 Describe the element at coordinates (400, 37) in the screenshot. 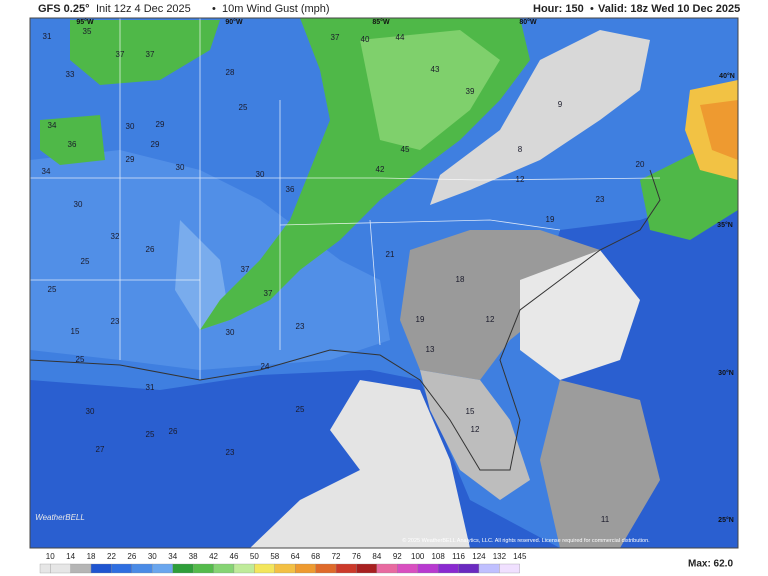

I see `wind-gust-value: 44` at that location.